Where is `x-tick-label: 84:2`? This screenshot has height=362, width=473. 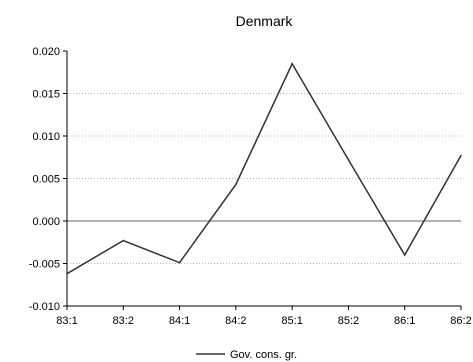
x-tick-label: 84:2 is located at coordinates (235, 321).